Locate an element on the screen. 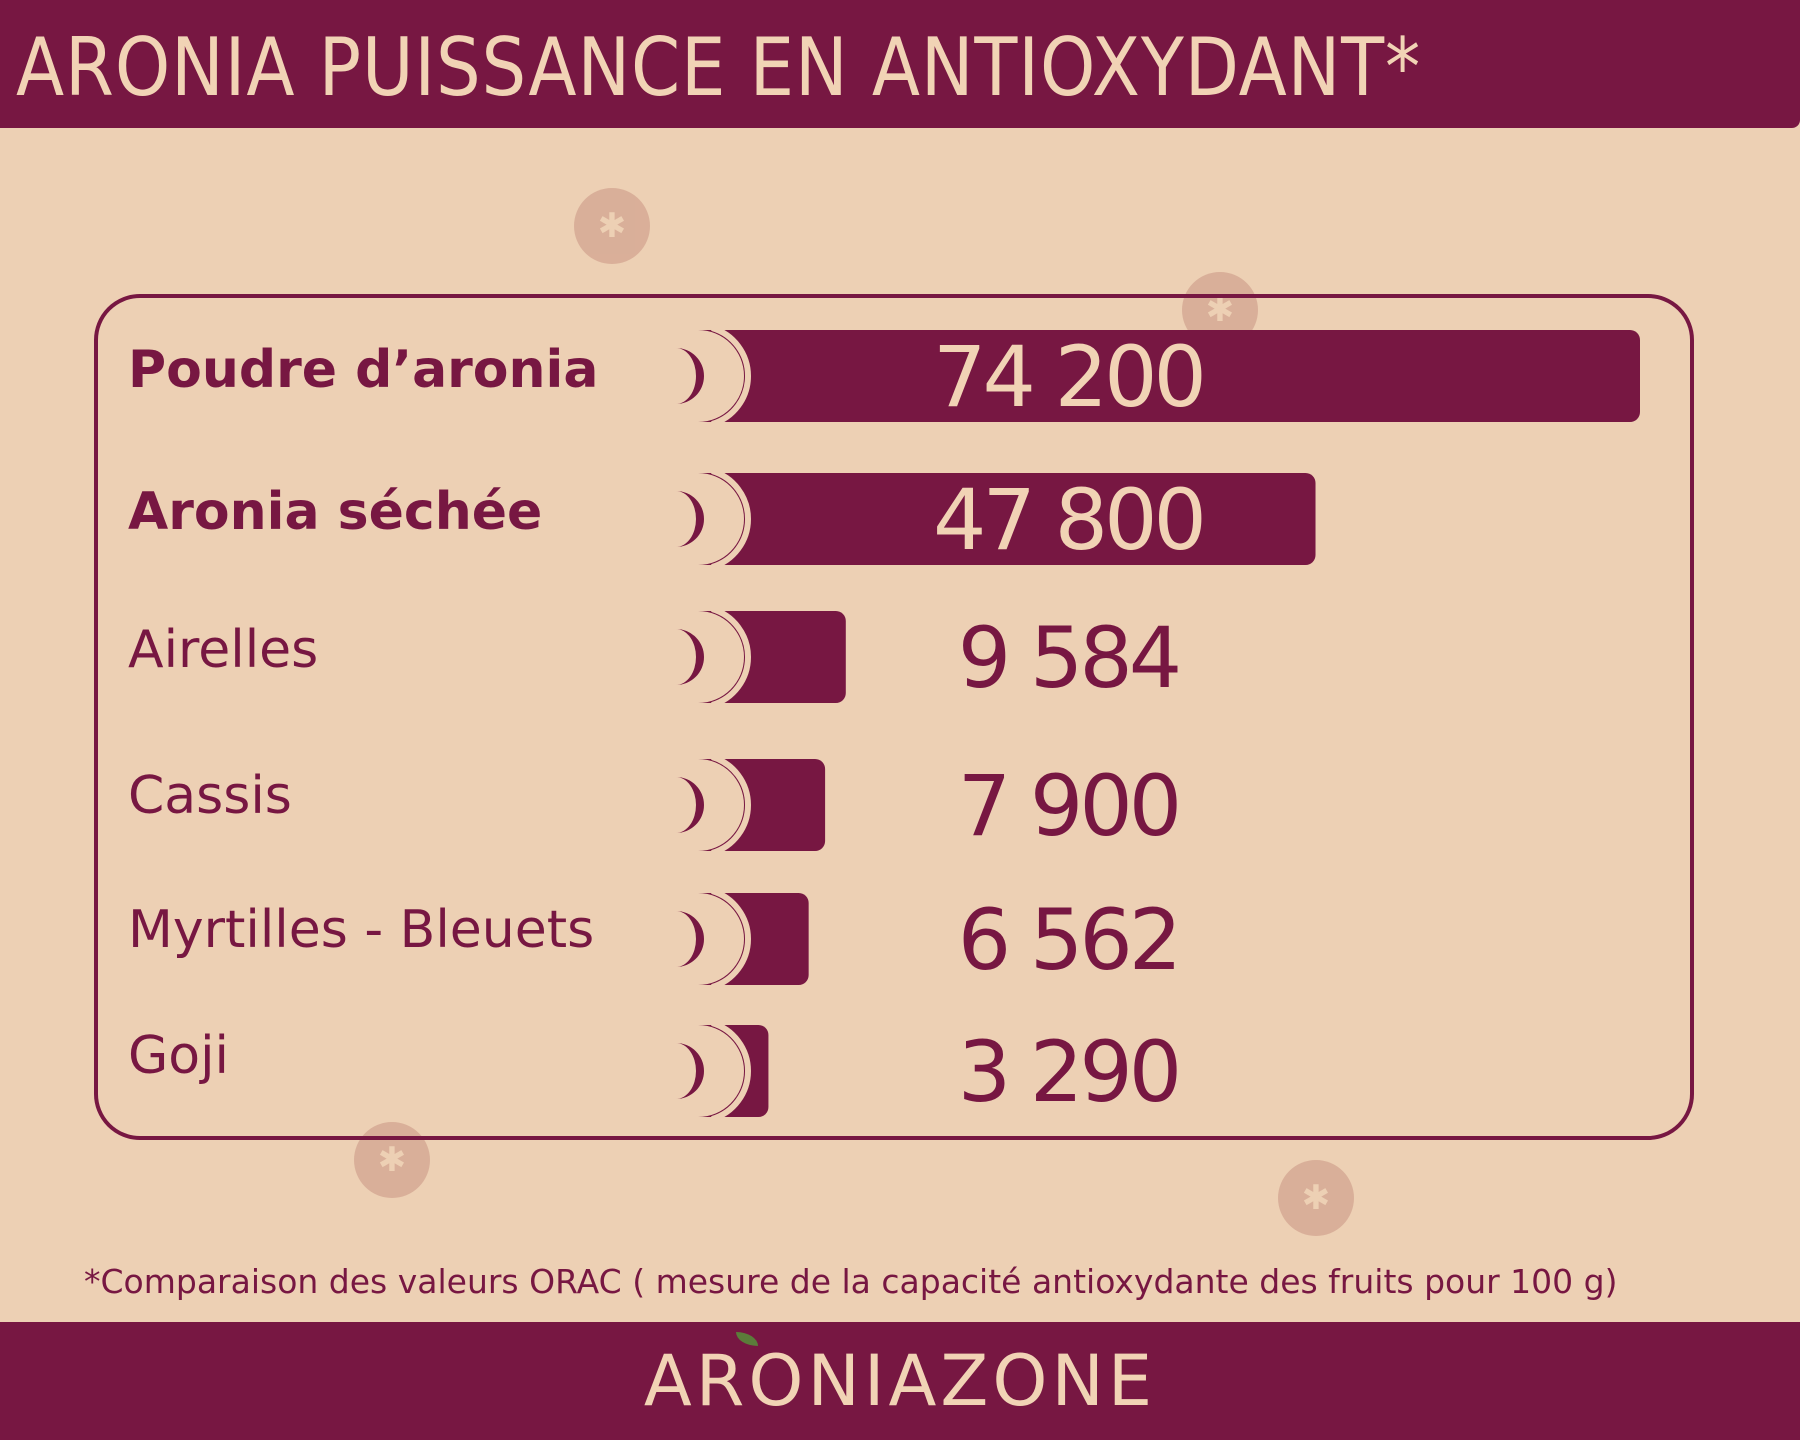 This screenshot has width=1800, height=1440. bar-group: 74 200 is located at coordinates (1156, 376).